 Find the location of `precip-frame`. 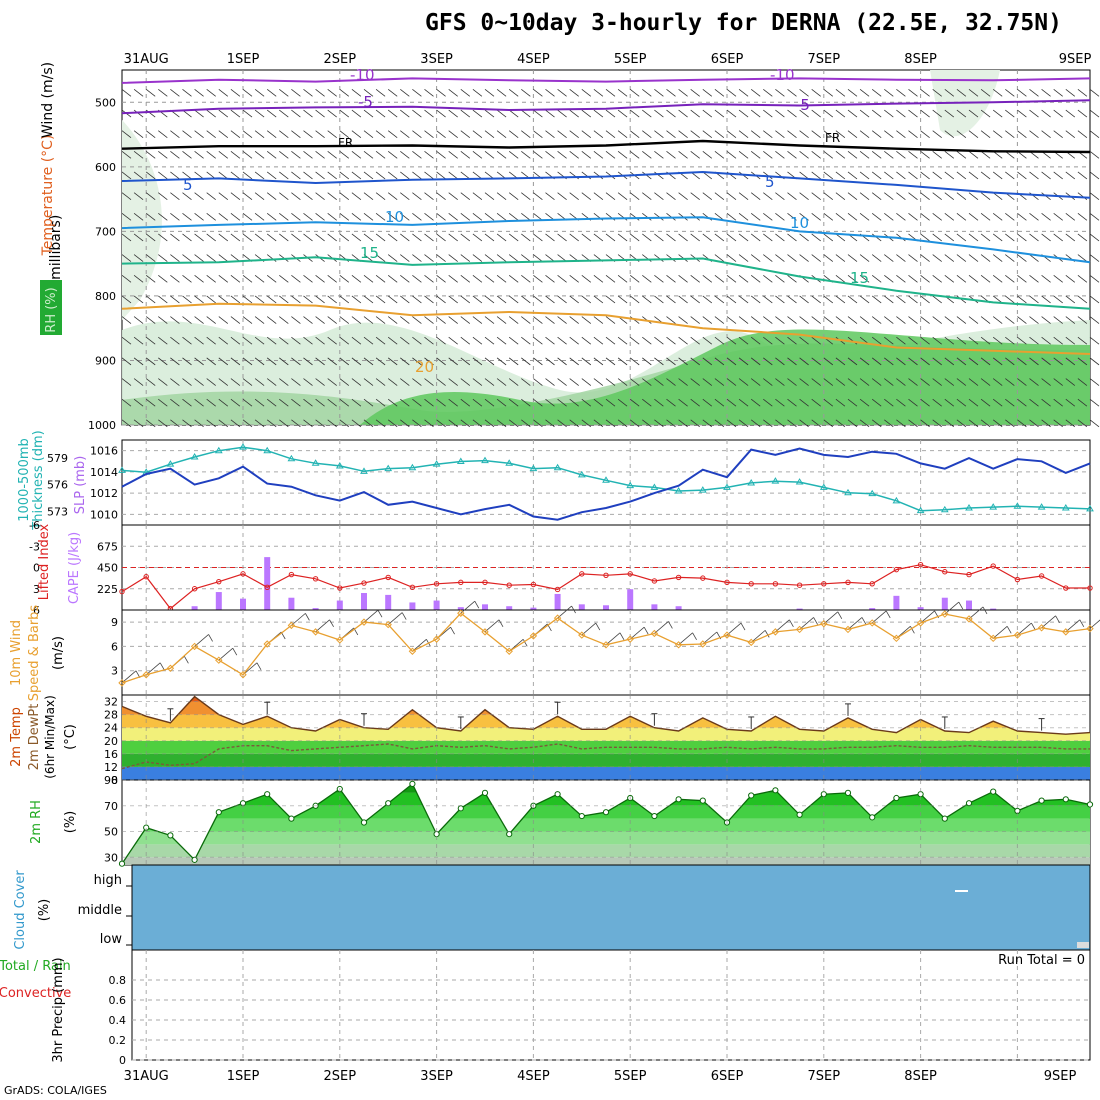

precip-frame is located at coordinates (611, 1005).